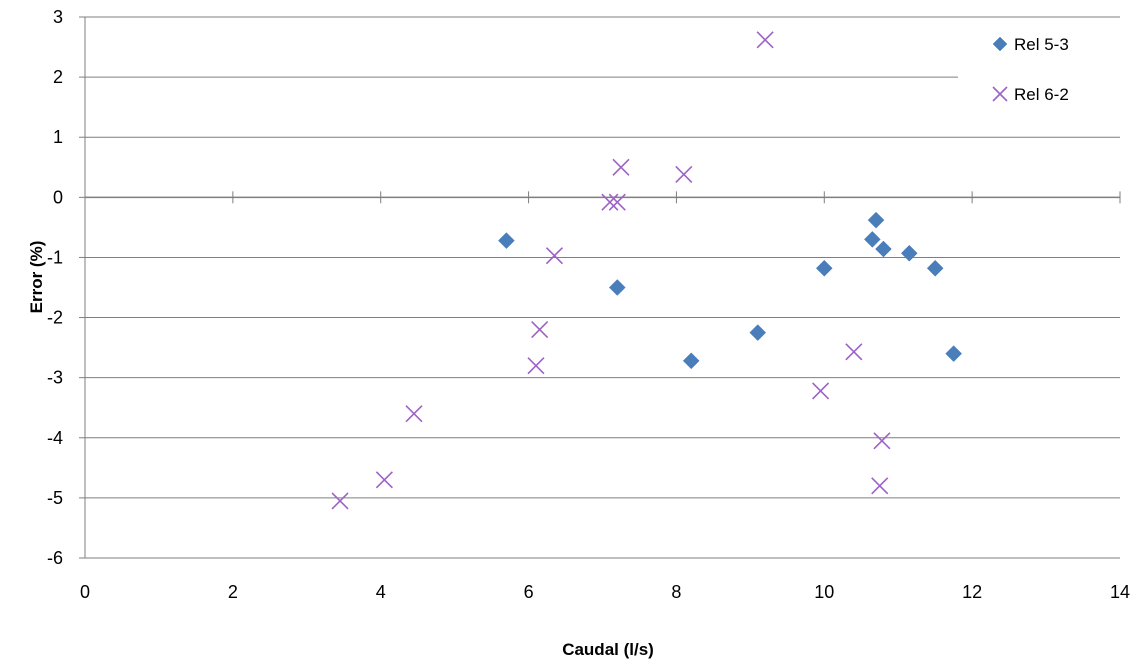 The image size is (1141, 667). I want to click on x-tick-label: 6, so click(529, 592).